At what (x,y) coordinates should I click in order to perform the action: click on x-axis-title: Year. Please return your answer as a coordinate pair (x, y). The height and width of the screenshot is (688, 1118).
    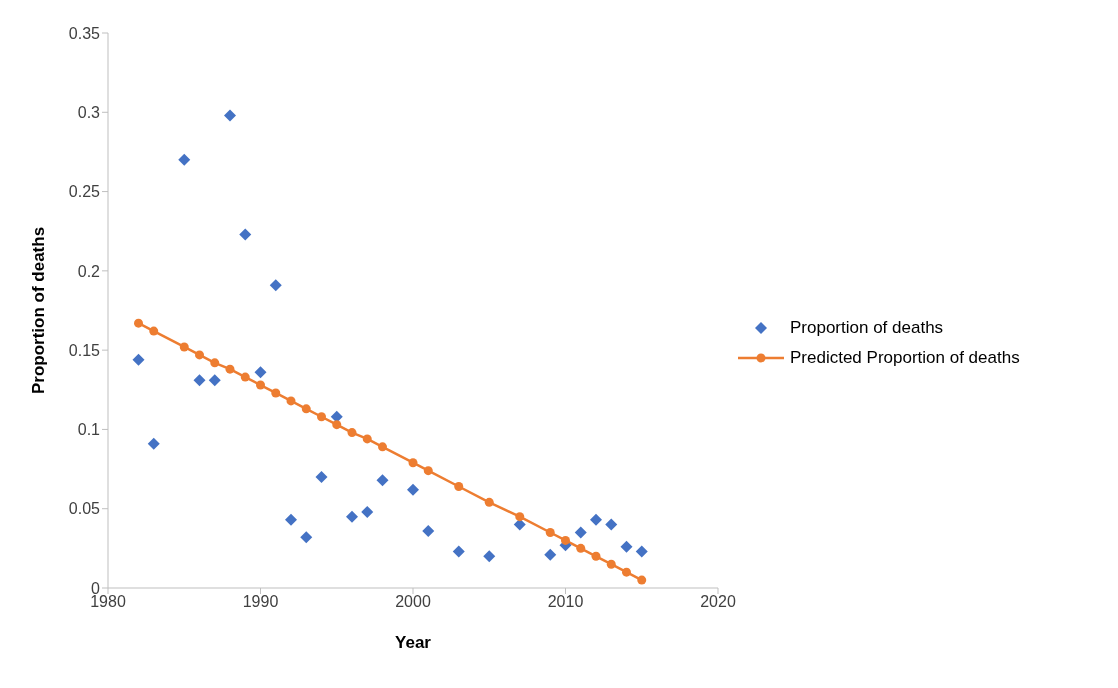
    Looking at the image, I should click on (413, 642).